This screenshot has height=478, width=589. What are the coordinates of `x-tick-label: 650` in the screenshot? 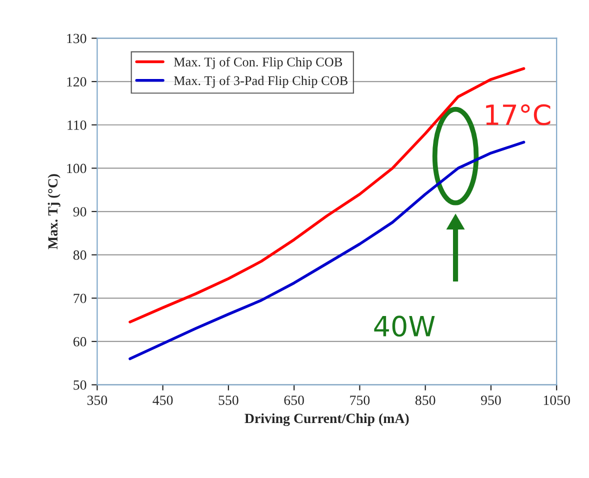 It's located at (294, 400).